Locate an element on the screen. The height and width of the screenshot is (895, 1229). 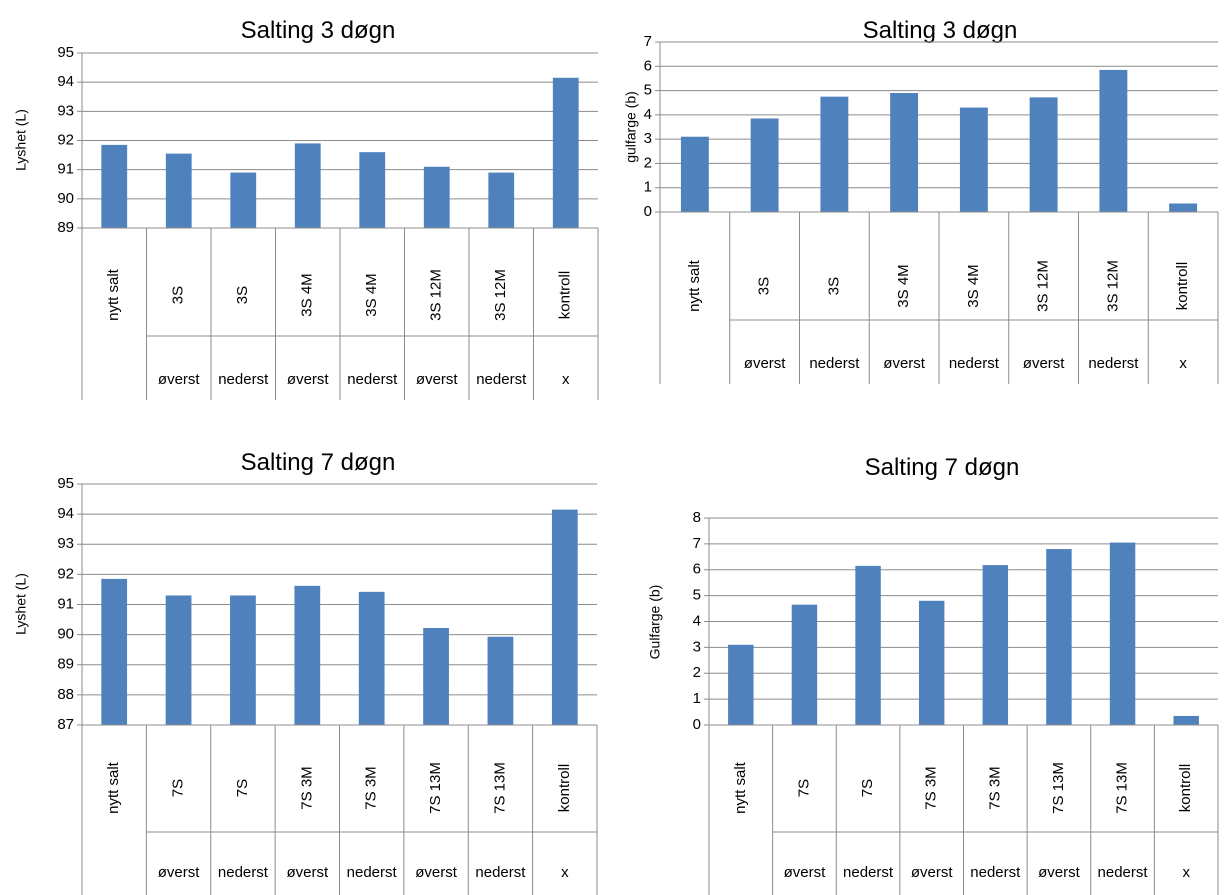
y-tick-label: 87 is located at coordinates (65, 724).